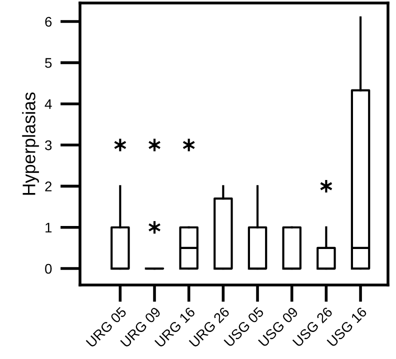  Describe the element at coordinates (49, 227) in the screenshot. I see `y-tick-label: 1` at that location.